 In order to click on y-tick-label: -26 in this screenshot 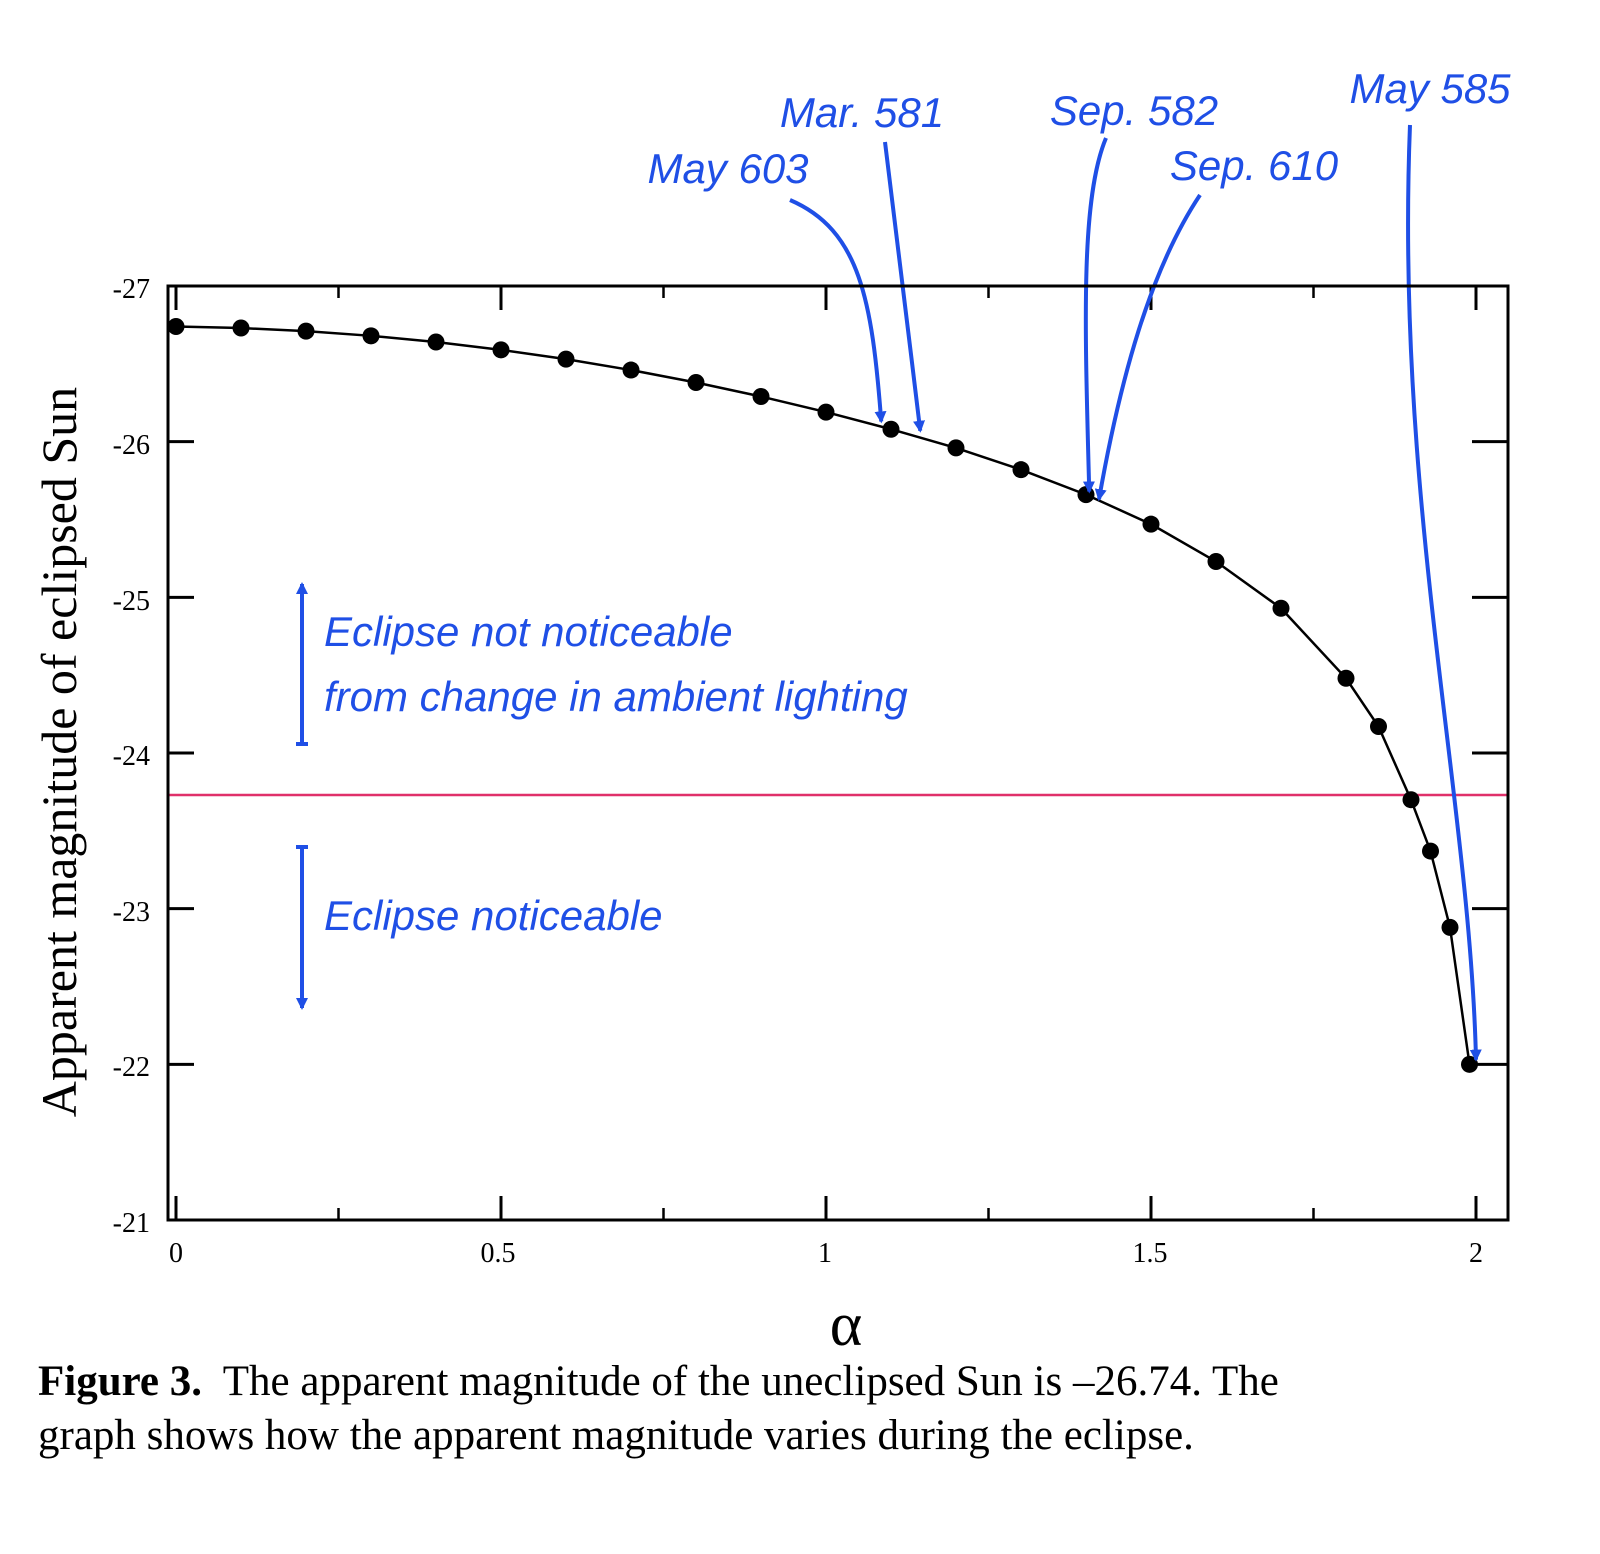, I will do `click(131, 445)`.